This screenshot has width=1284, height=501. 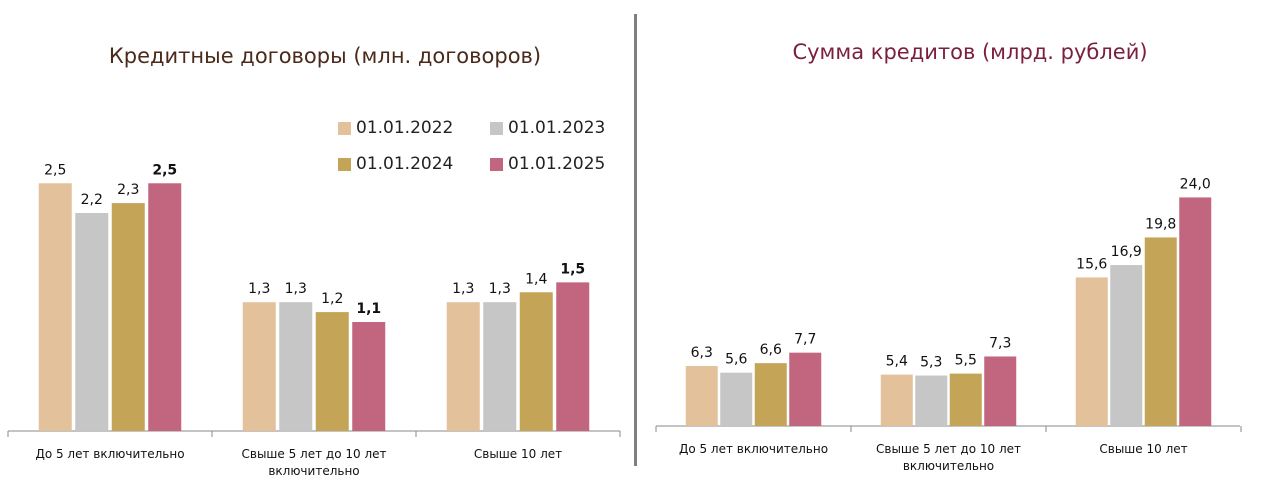 What do you see at coordinates (1091, 264) in the screenshot?
I see `data-label: 15,6` at bounding box center [1091, 264].